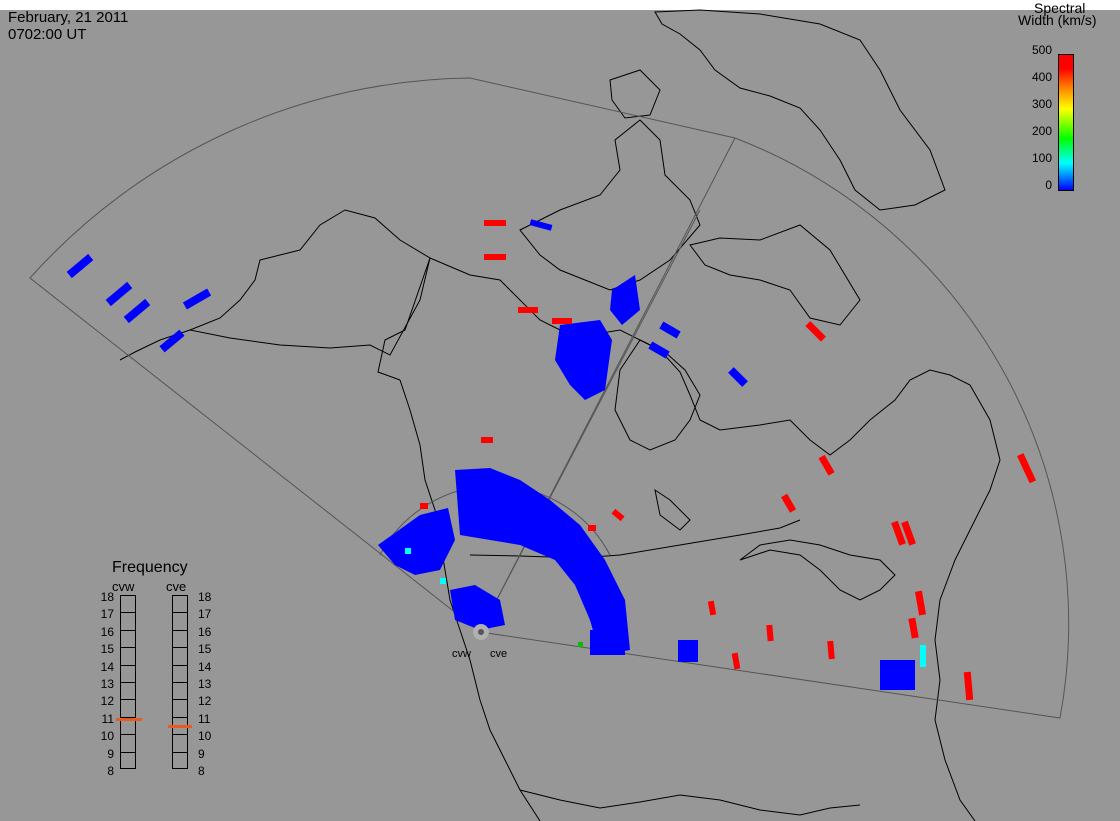 The image size is (1120, 821). Describe the element at coordinates (1041, 158) in the screenshot. I see `colorbar-tick: 100` at that location.